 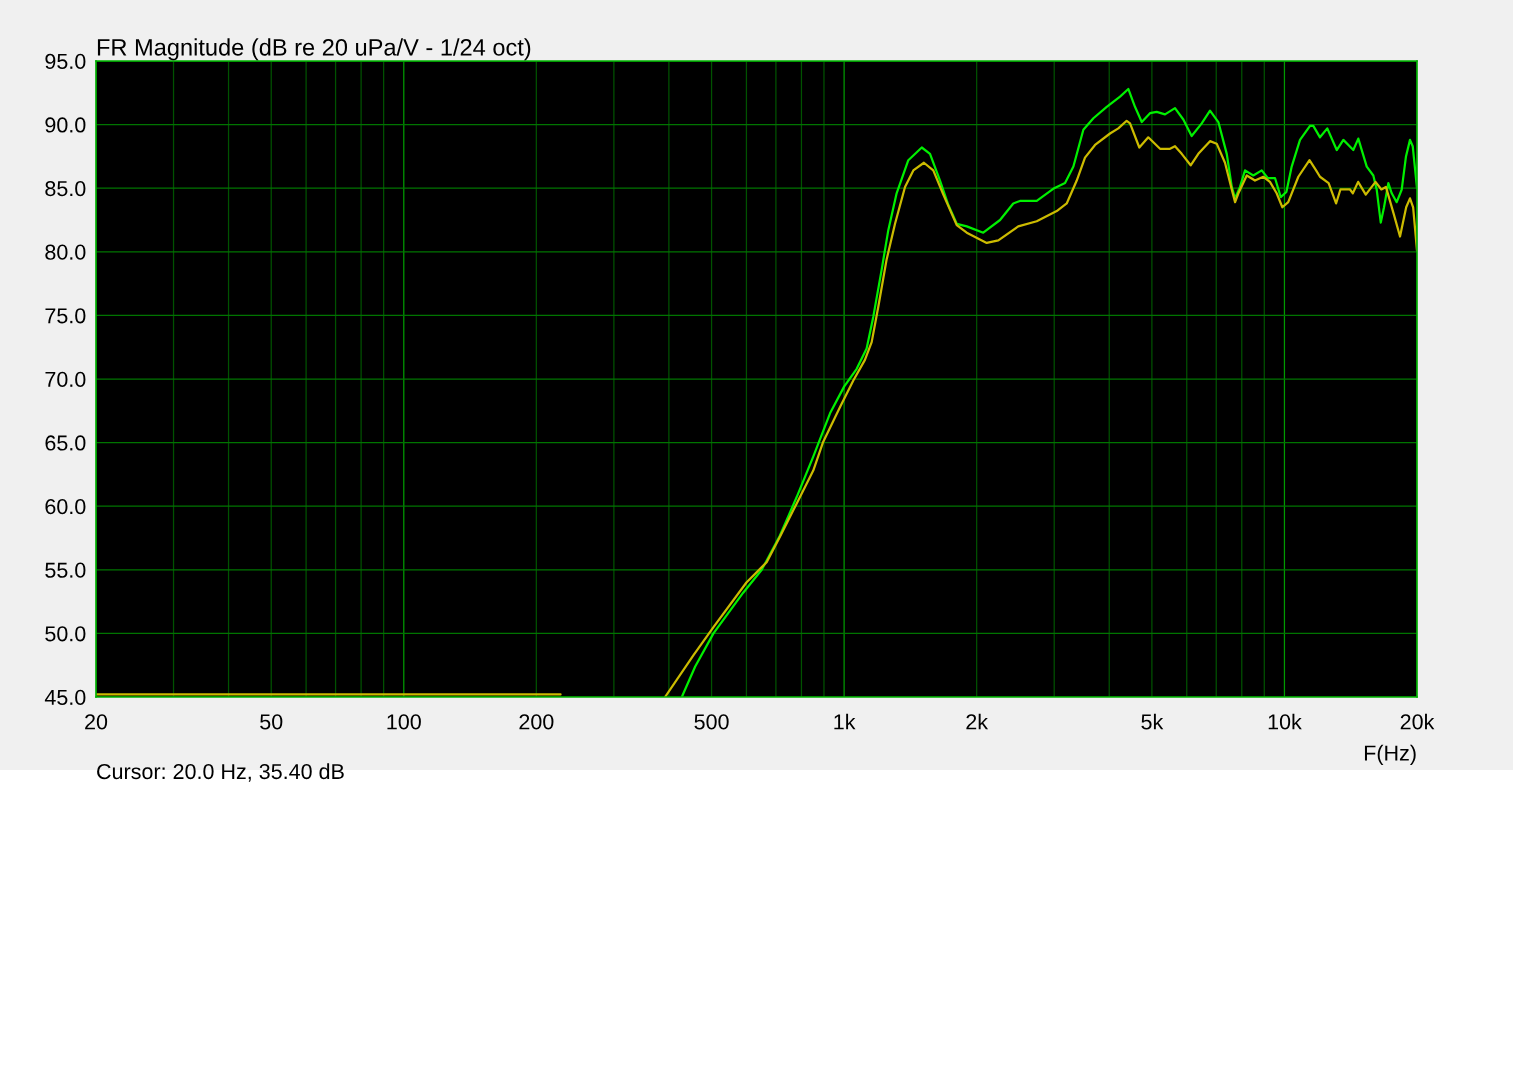 What do you see at coordinates (65, 252) in the screenshot?
I see `y-tick-label: 80.0` at bounding box center [65, 252].